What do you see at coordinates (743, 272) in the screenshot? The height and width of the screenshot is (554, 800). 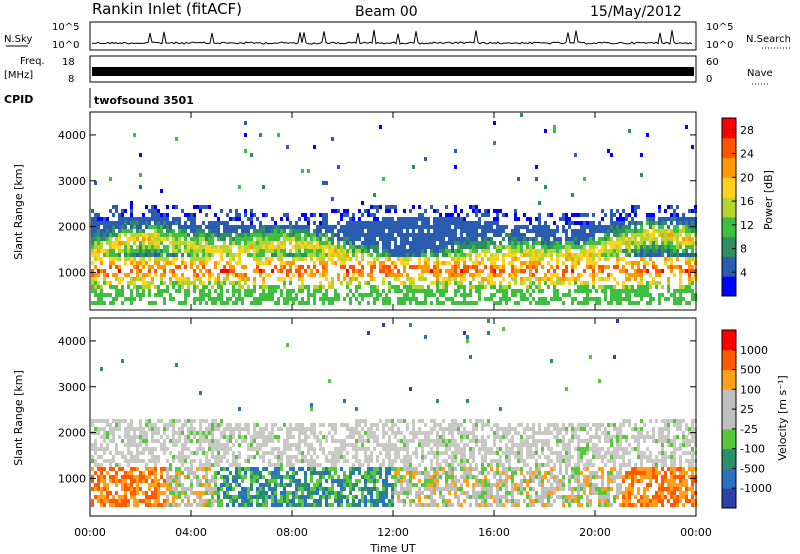 I see `power-colorbar-tick-label: 4` at bounding box center [743, 272].